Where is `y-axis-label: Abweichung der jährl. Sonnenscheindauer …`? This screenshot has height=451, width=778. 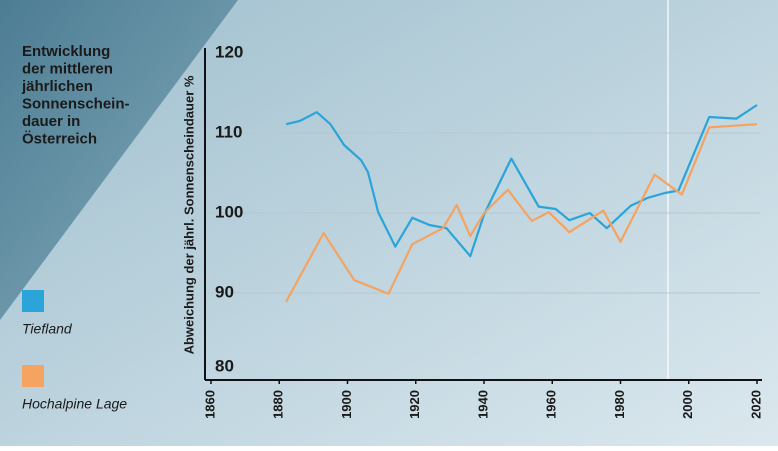
y-axis-label: Abweichung der jährl. Sonnenscheindauer … is located at coordinates (188, 214).